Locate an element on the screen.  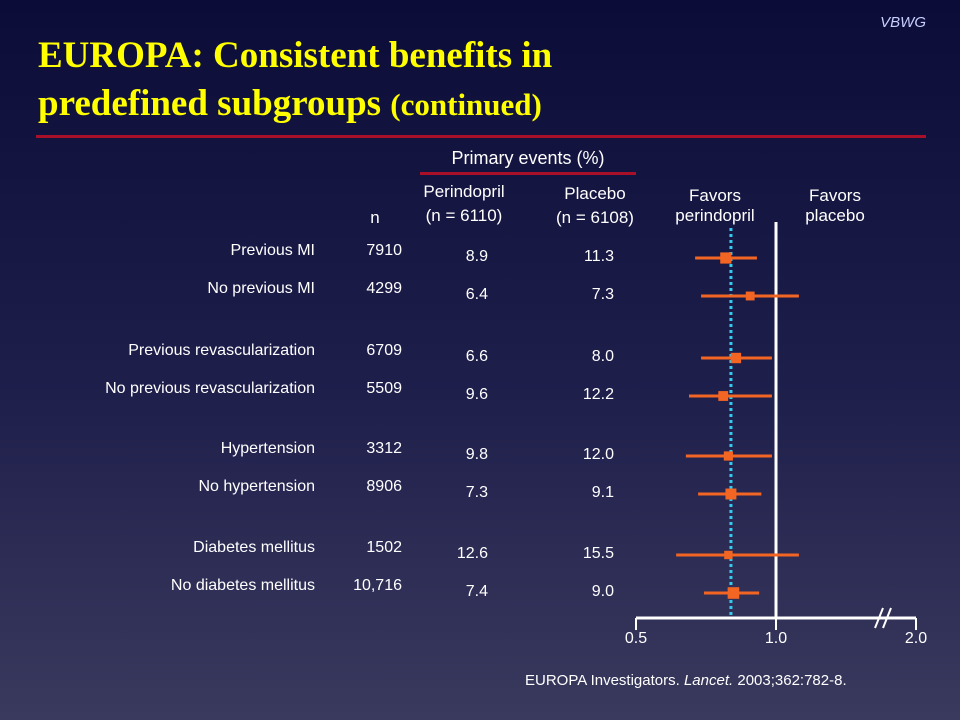
perindopril-events: 12.6 is located at coordinates (472, 553).